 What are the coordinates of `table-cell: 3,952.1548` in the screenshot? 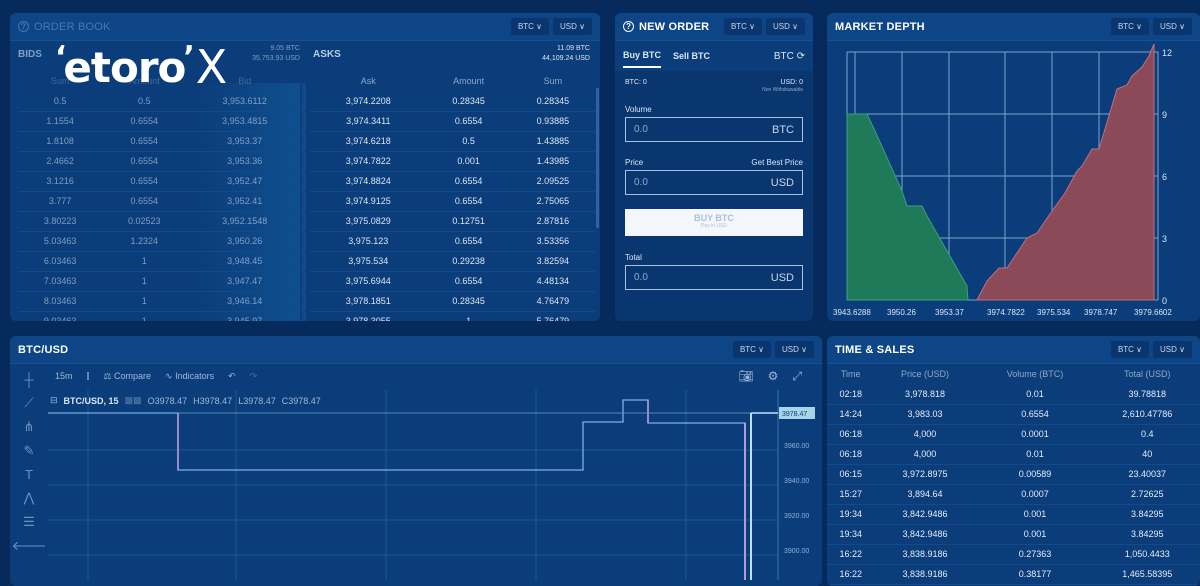 It's located at (244, 221).